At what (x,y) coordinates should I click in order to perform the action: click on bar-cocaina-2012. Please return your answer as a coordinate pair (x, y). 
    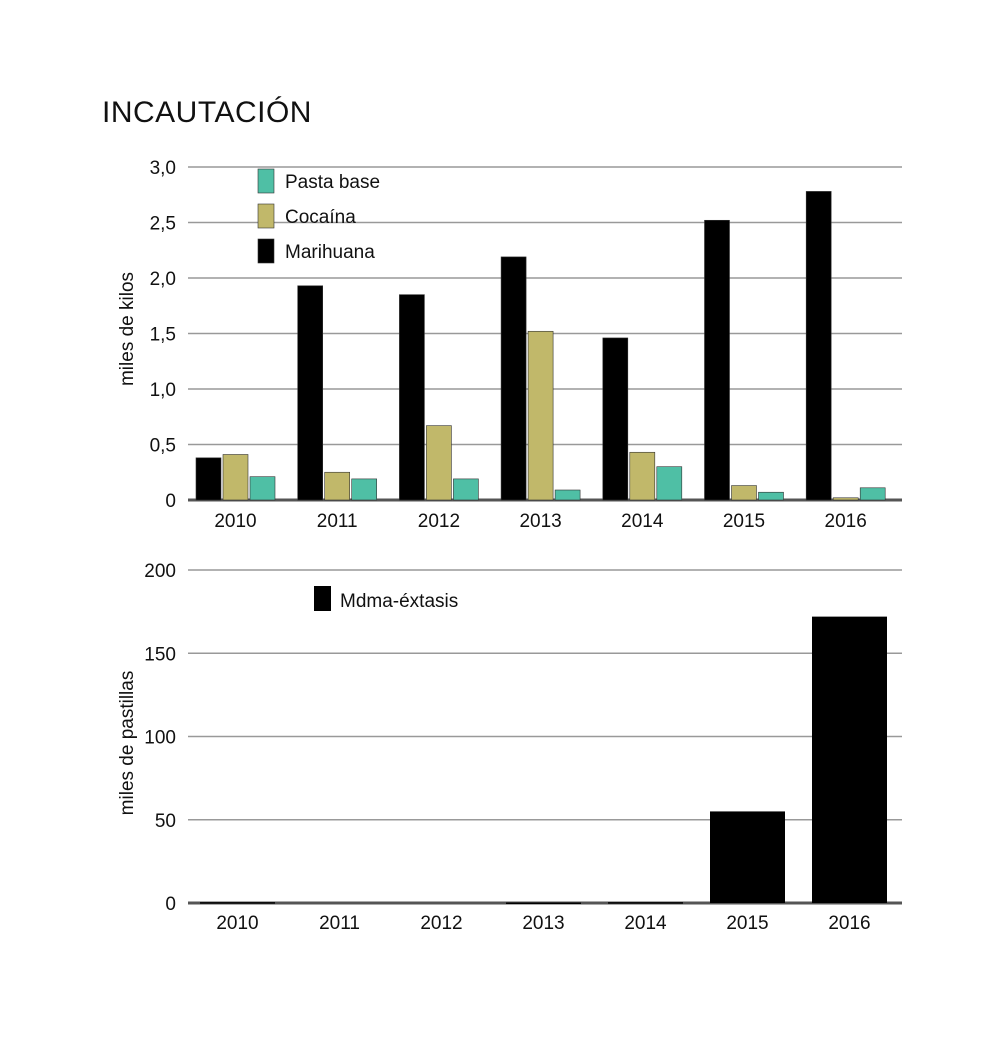
    Looking at the image, I should click on (439, 463).